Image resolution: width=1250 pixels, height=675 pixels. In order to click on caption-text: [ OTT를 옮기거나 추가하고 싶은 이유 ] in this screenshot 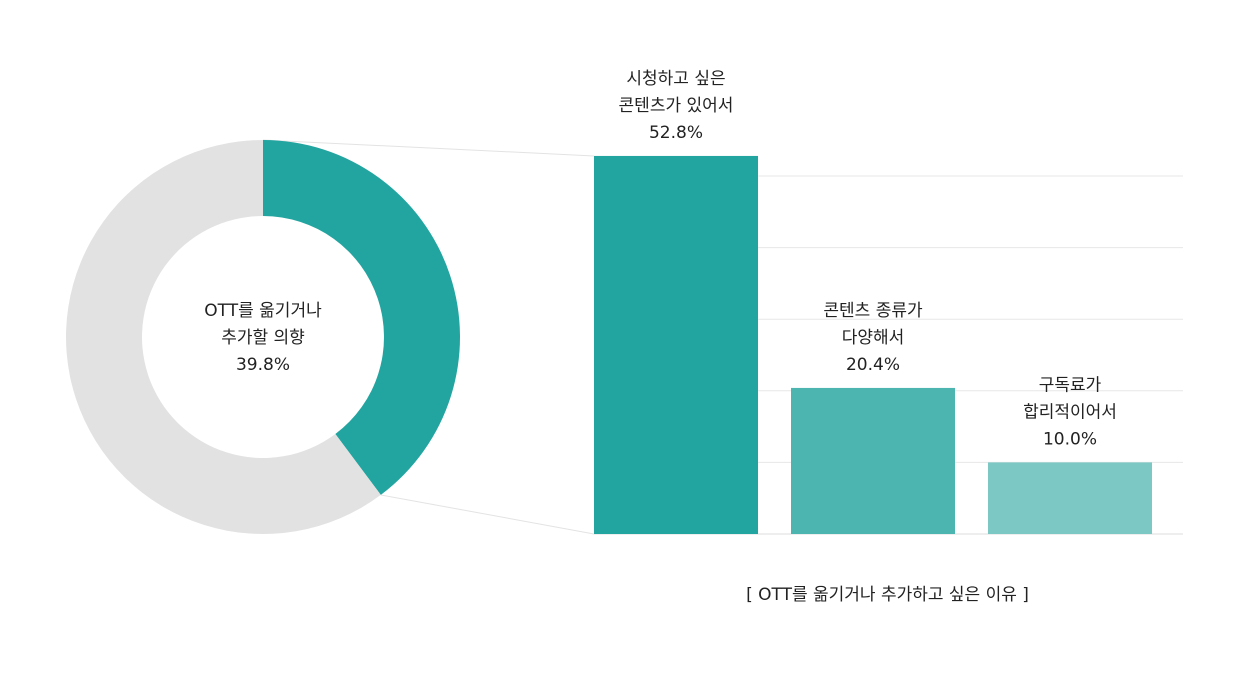, I will do `click(887, 595)`.